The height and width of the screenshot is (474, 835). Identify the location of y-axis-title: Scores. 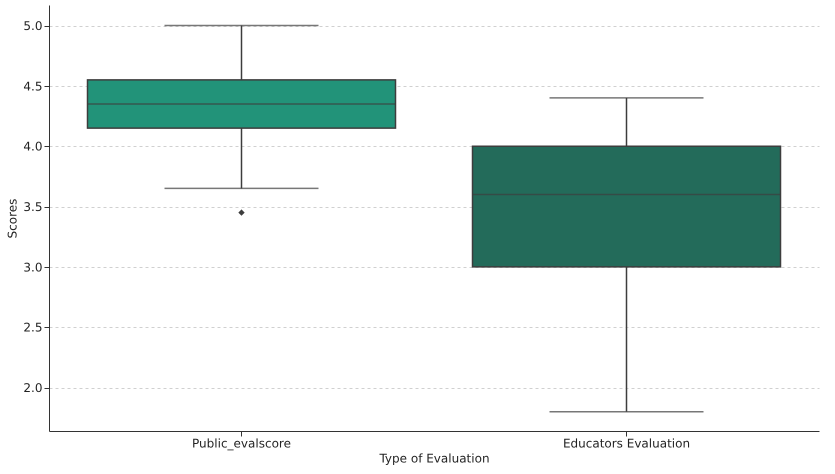
(12, 218).